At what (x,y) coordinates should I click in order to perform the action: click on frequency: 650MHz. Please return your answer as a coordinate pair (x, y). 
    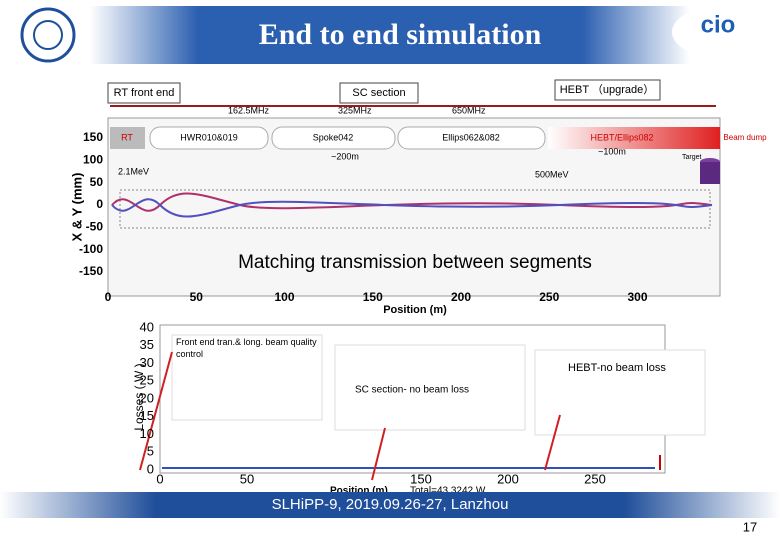
    Looking at the image, I should click on (469, 110).